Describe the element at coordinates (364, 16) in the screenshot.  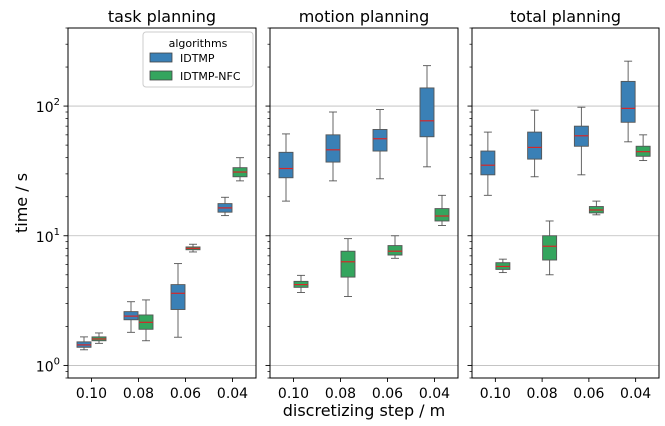
I see `panel-title: motion planning` at that location.